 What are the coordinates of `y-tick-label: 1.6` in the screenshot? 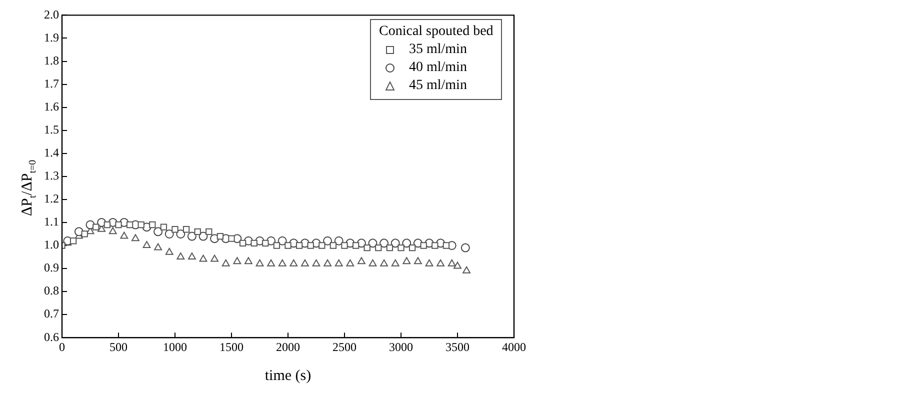 It's located at (51, 106).